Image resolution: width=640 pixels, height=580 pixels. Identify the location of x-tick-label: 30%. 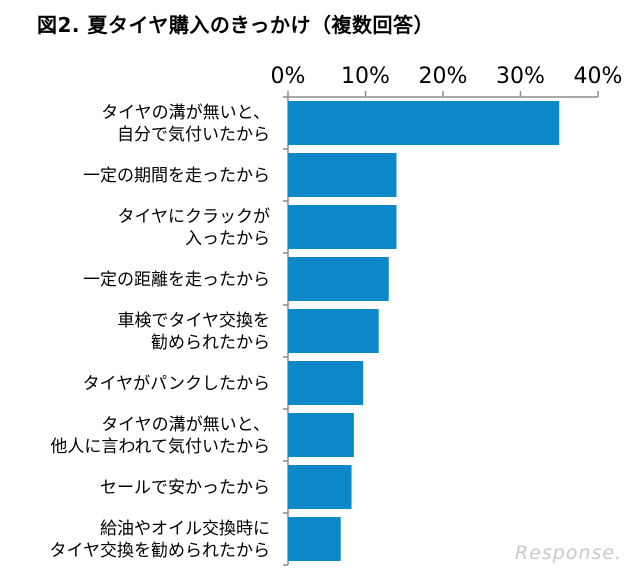
(520, 76).